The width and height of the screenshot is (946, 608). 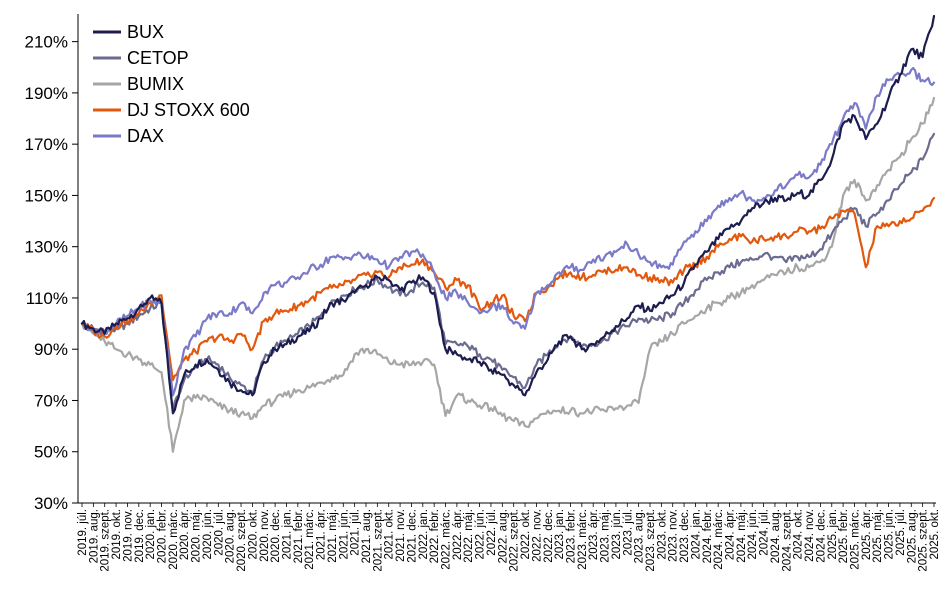 I want to click on x-tick-label: 2020. máj., so click(x=197, y=536).